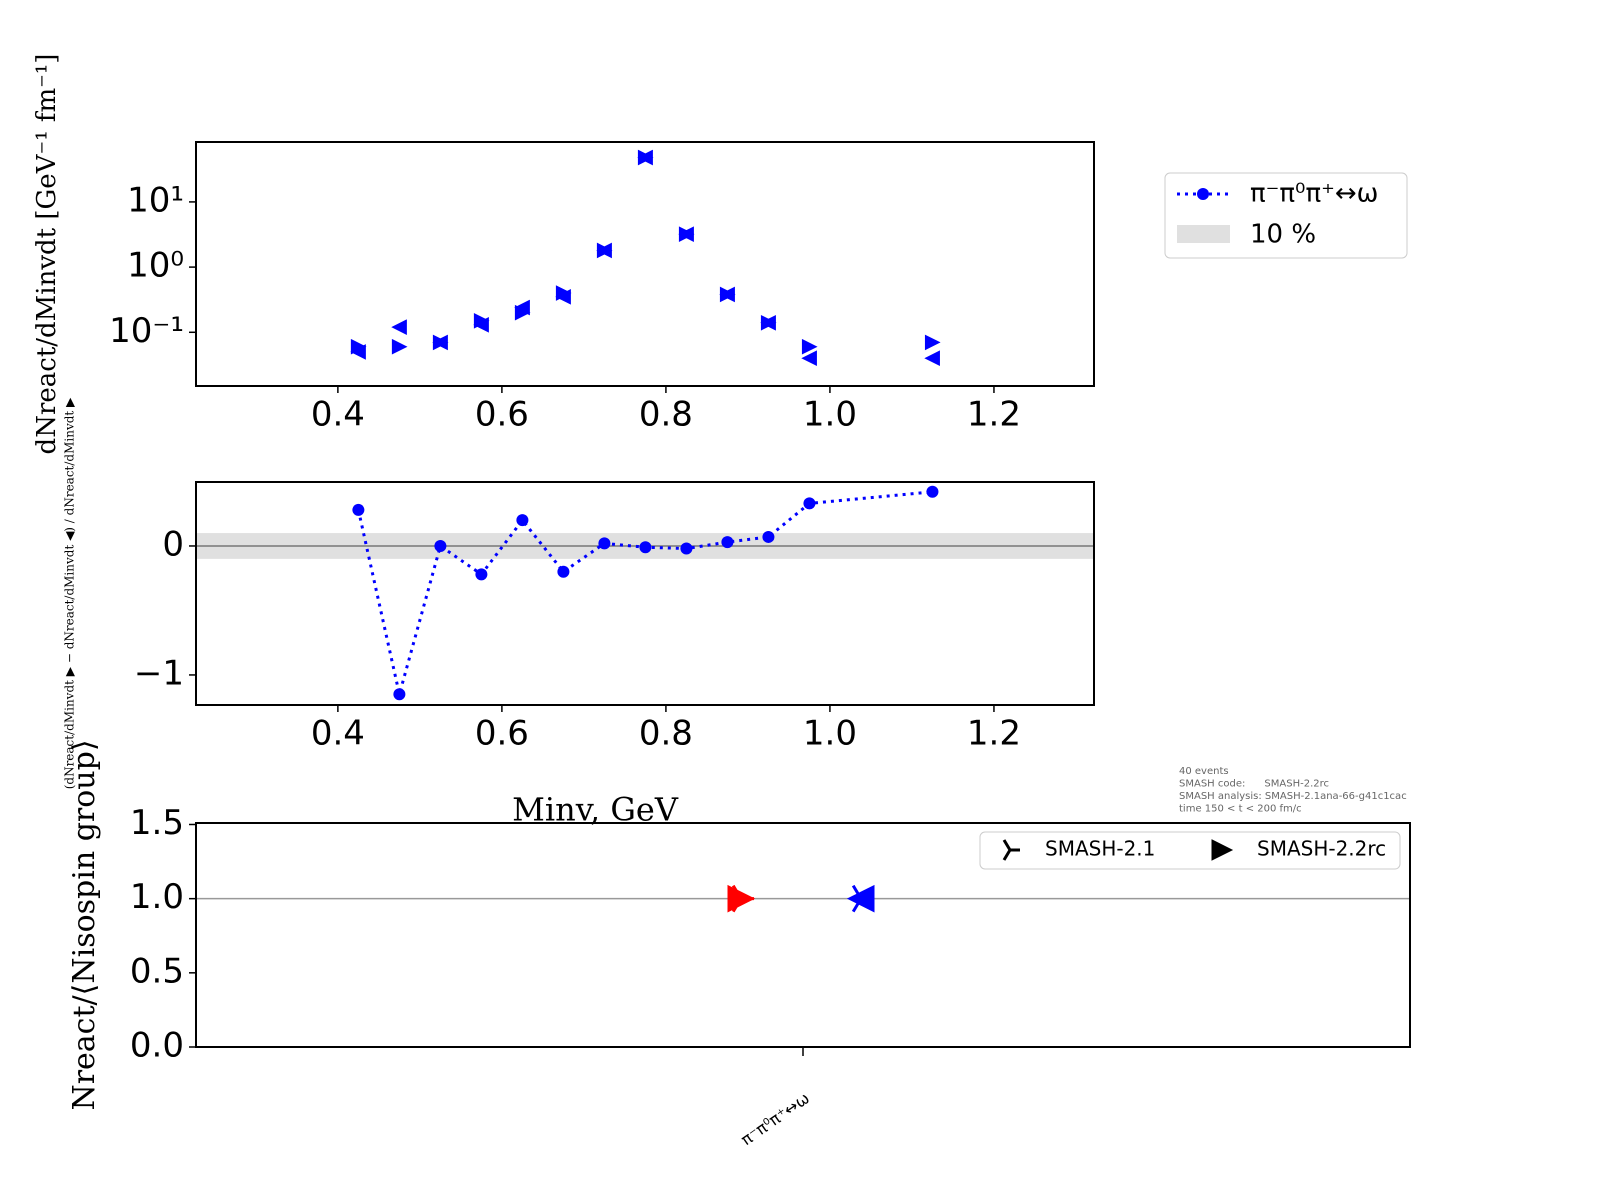  What do you see at coordinates (146, 331) in the screenshot?
I see `y-tick-label: 10⁻¹` at bounding box center [146, 331].